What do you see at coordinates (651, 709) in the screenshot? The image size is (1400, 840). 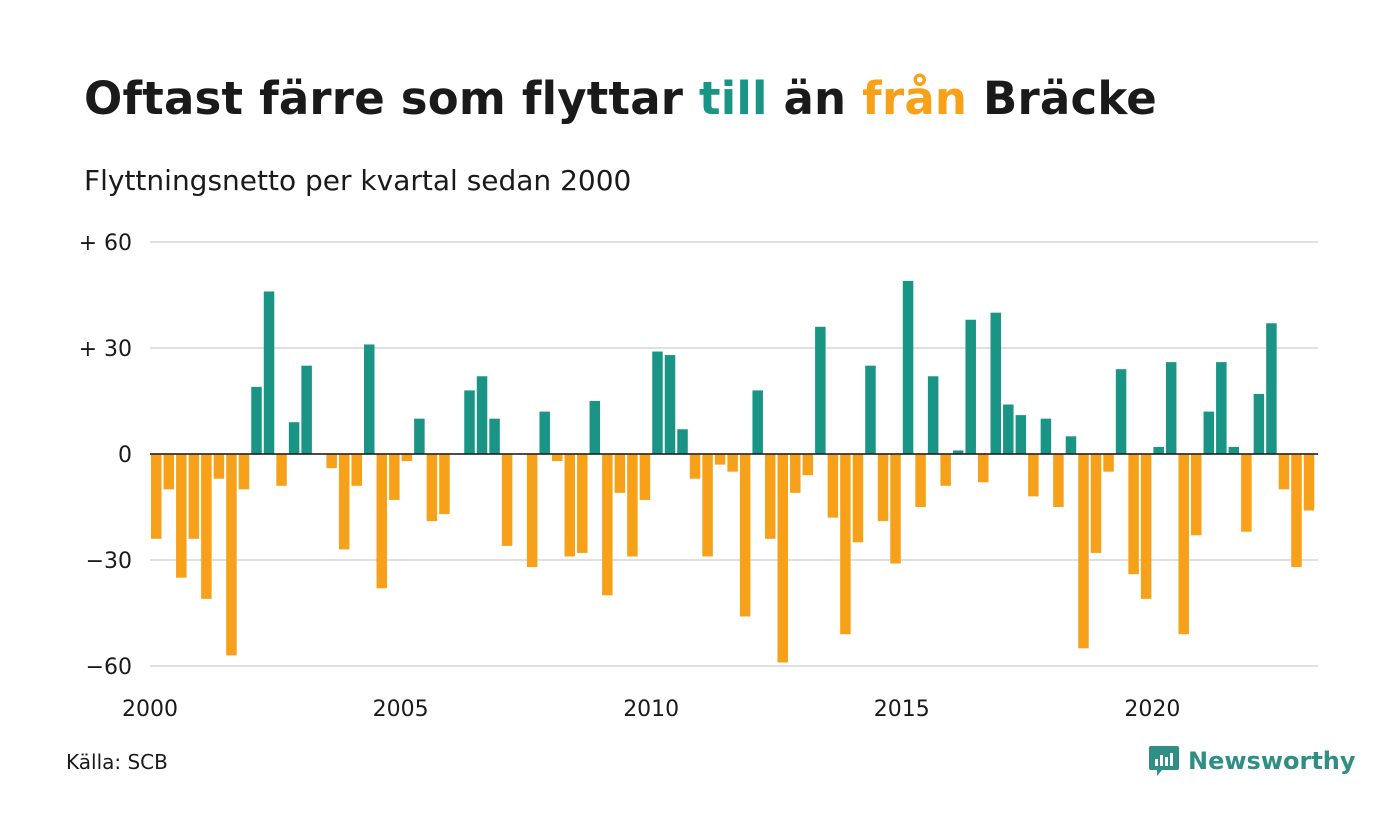 I see `x-tick-label: 2010` at bounding box center [651, 709].